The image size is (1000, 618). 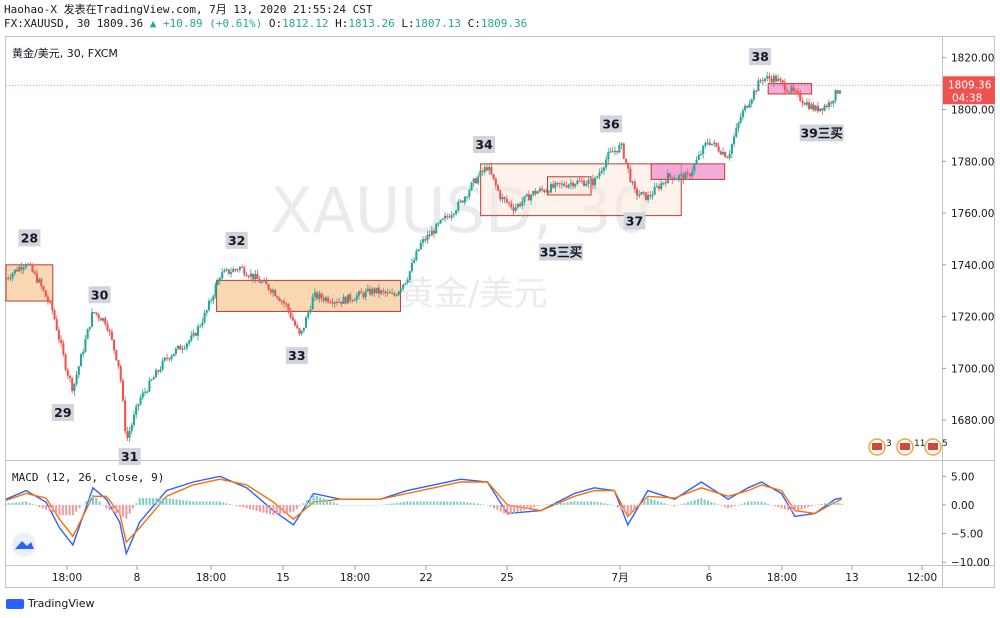 I want to click on wave-label: 37, so click(x=634, y=220).